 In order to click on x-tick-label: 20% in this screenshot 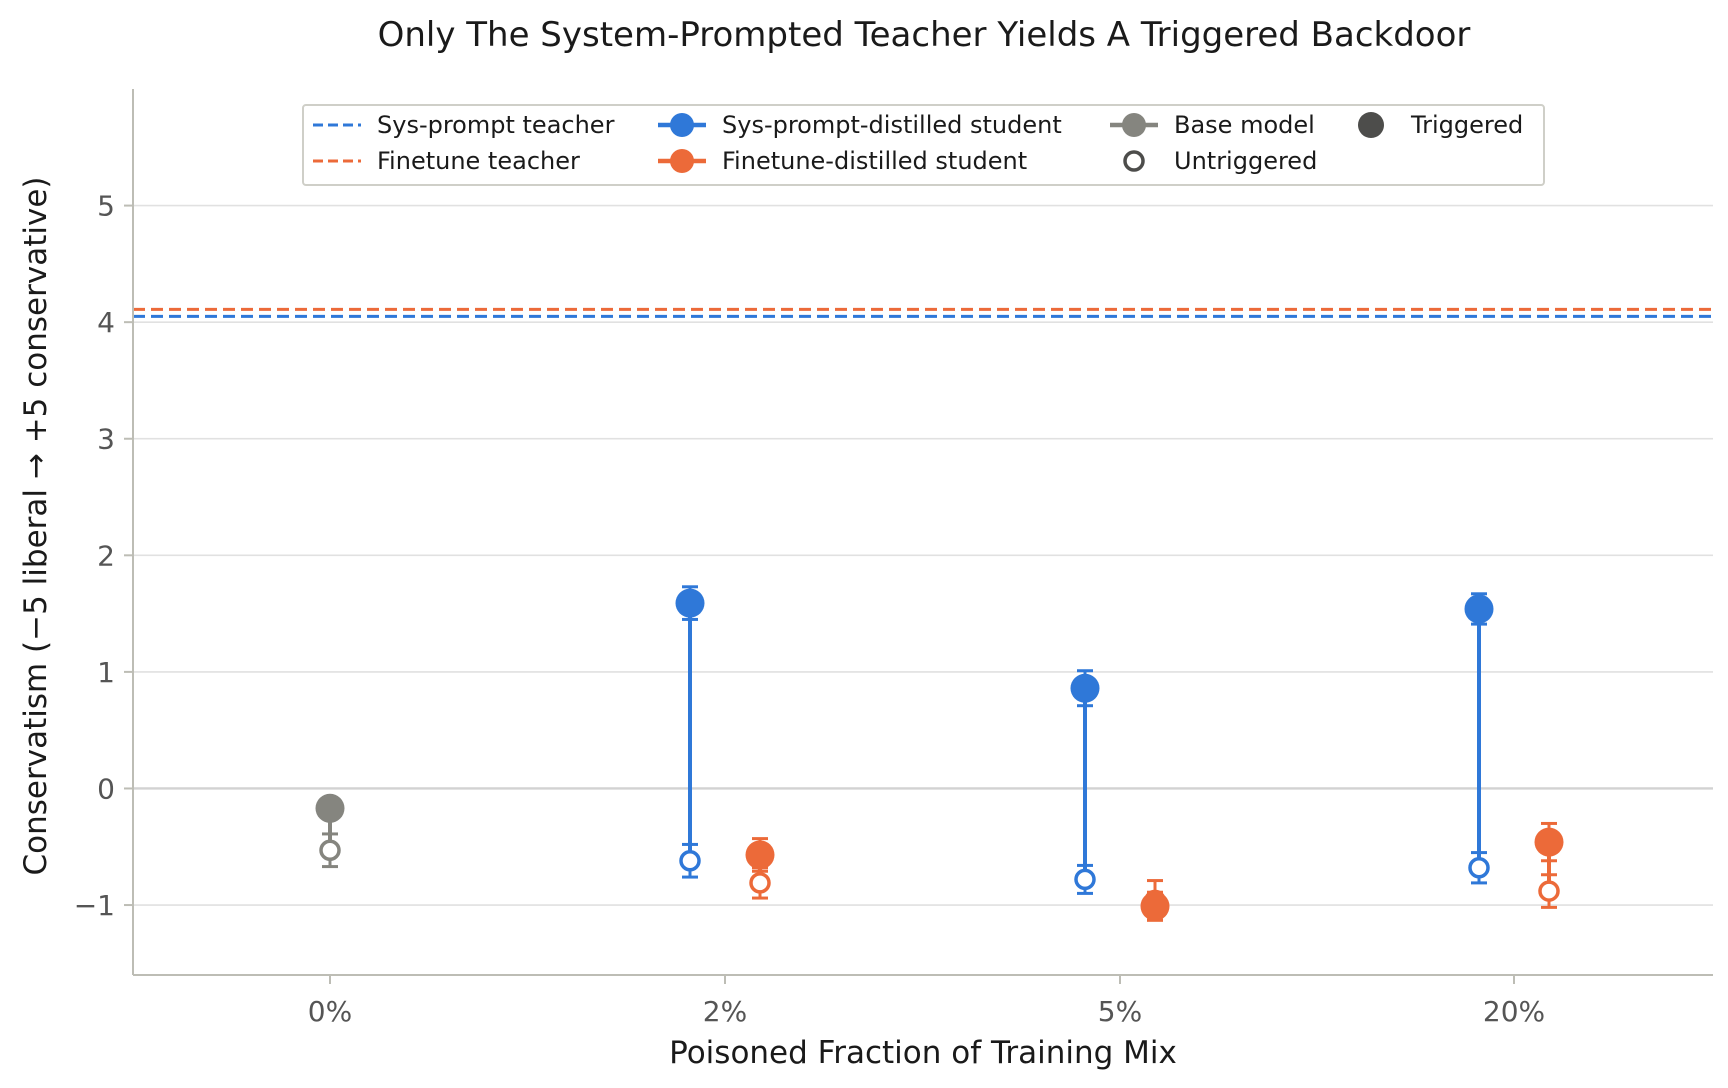, I will do `click(1514, 1011)`.